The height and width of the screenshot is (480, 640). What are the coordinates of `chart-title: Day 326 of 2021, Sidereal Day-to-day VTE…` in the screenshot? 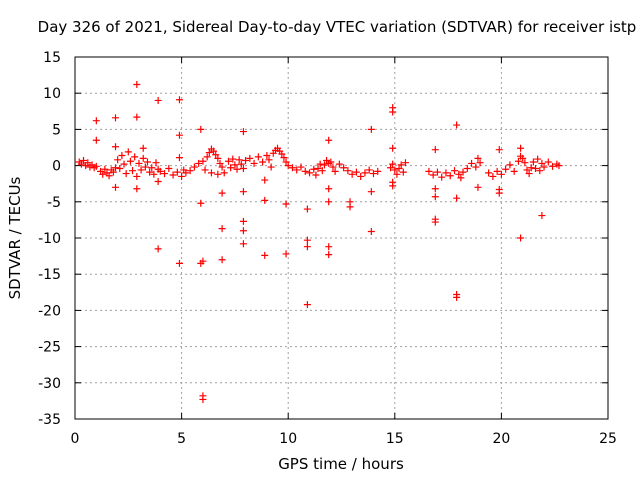 It's located at (337, 27).